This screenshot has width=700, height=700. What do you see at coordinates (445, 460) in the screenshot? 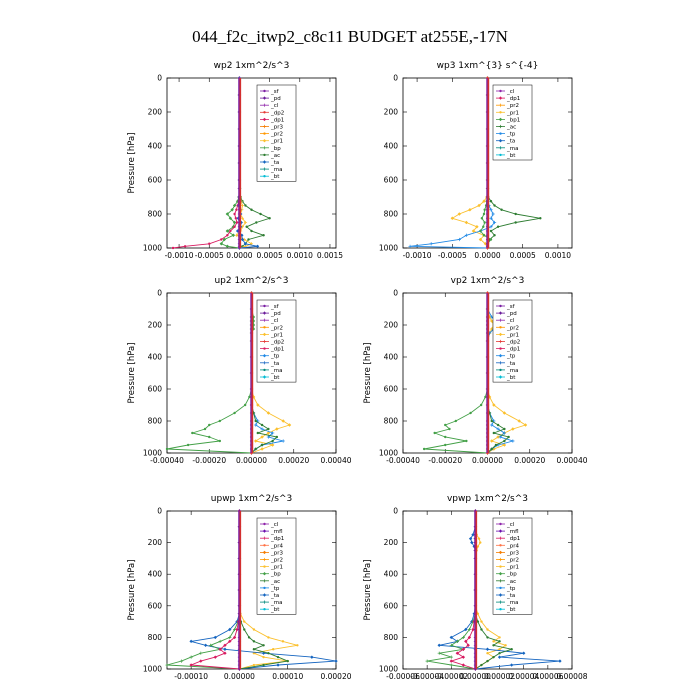
I see `x-tick-label: -0.00020` at bounding box center [445, 460].